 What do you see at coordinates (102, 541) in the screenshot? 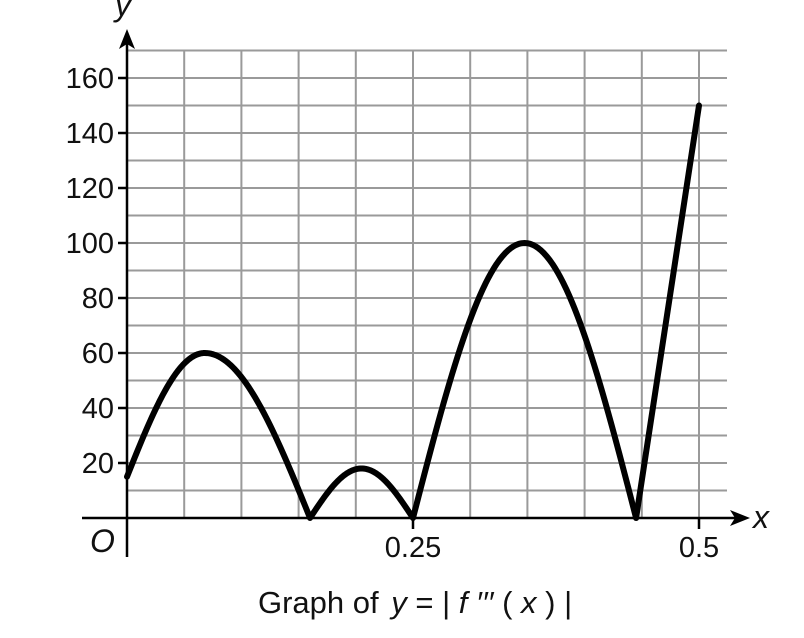
I see `origin-label: O` at bounding box center [102, 541].